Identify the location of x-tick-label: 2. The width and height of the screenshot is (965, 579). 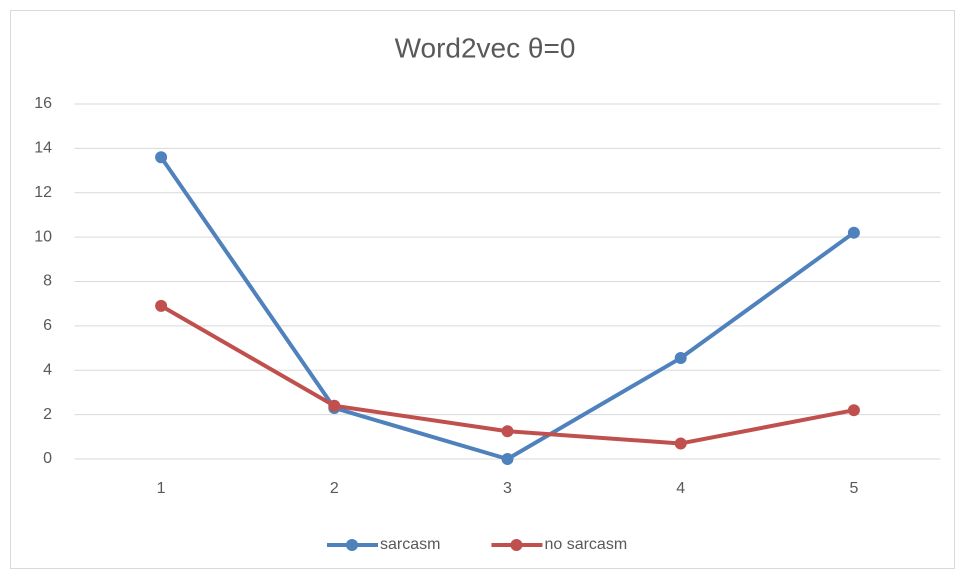
(334, 488).